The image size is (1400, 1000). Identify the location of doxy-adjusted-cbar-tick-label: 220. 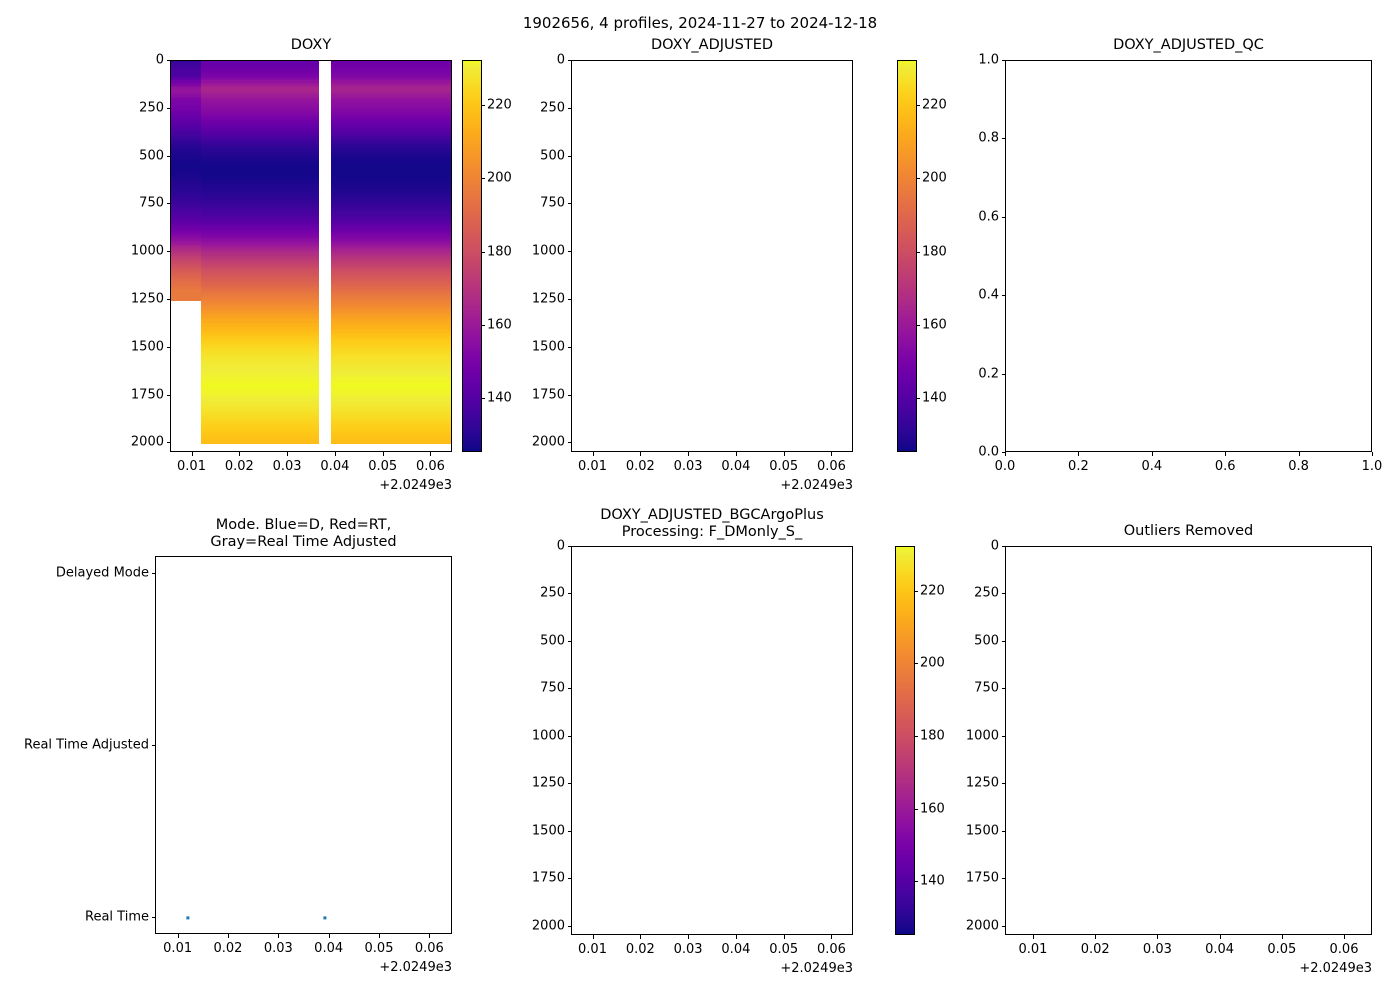
(934, 105).